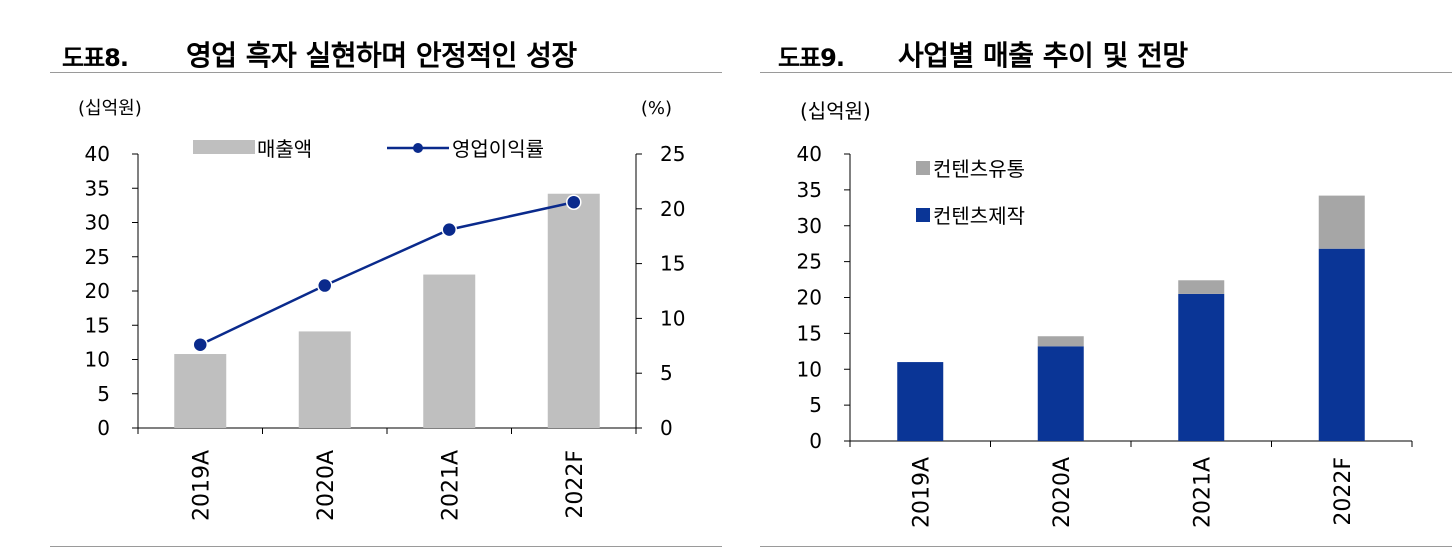 This screenshot has height=554, width=1456. I want to click on right-axis-tick-label: 20, so click(672, 209).